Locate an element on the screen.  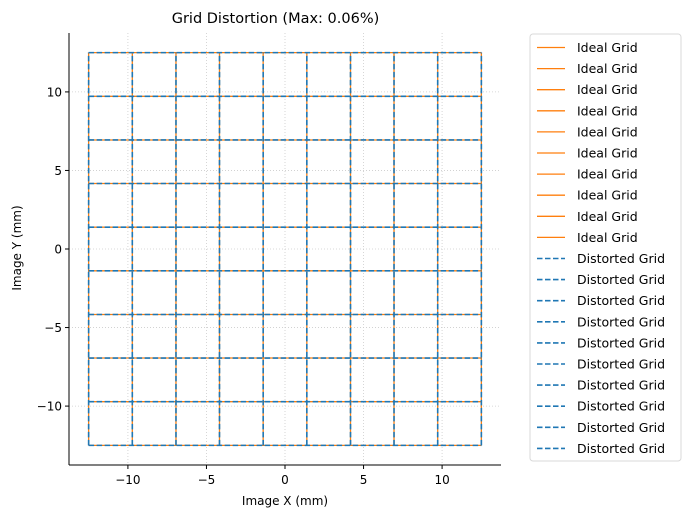
y-tick-label: −10 is located at coordinates (49, 407).